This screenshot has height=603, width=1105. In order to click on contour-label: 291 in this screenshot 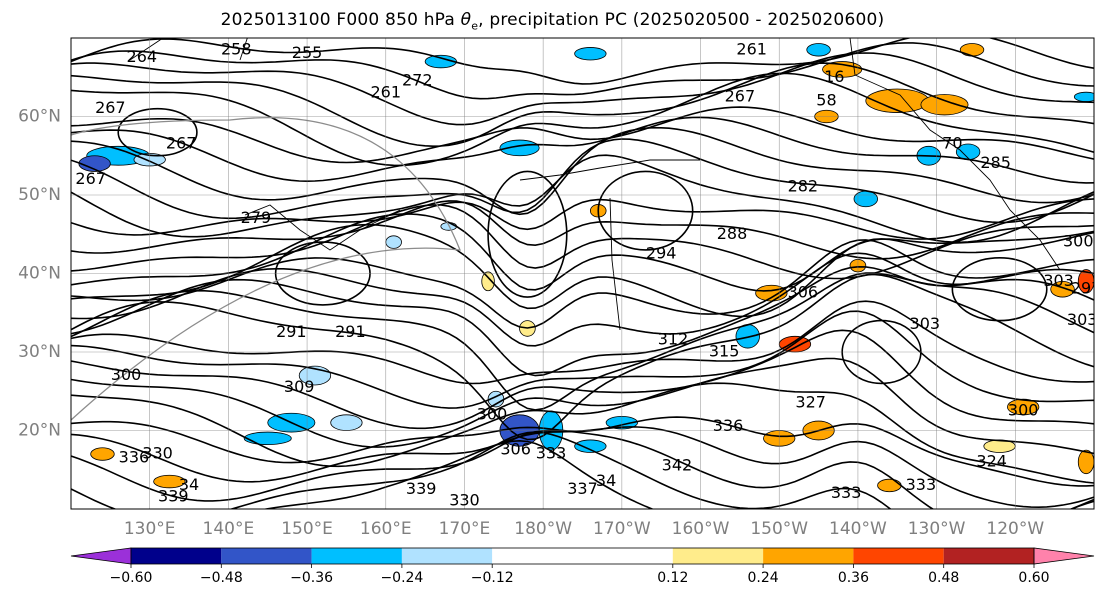, I will do `click(291, 331)`.